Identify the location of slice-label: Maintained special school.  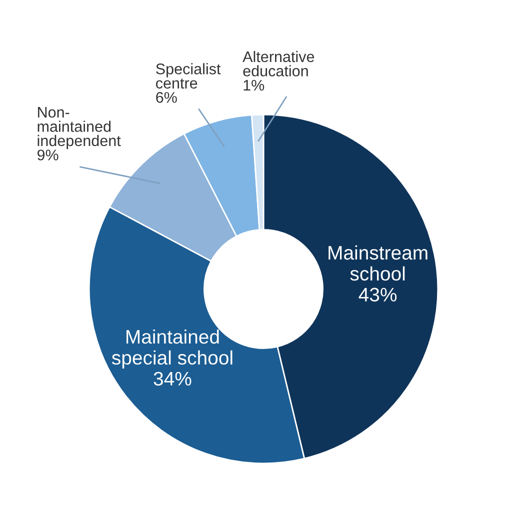
(172, 349).